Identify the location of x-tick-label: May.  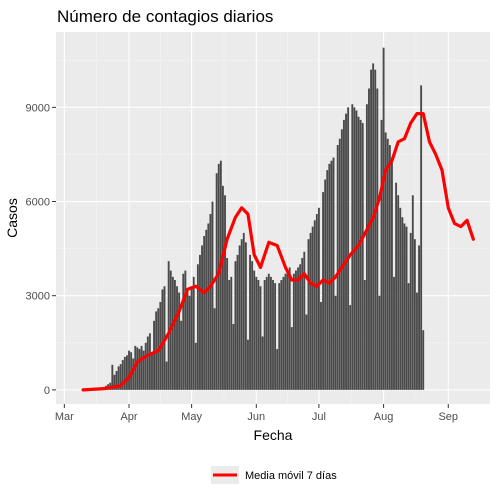
(191, 417).